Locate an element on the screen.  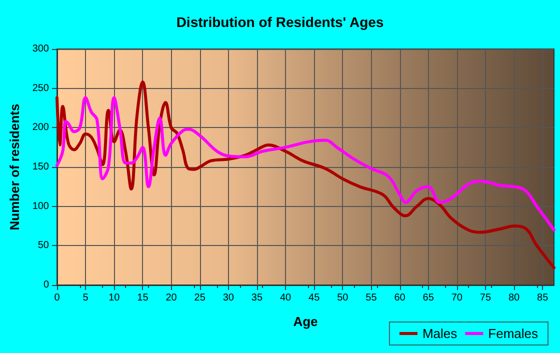
legend-label: Males is located at coordinates (440, 333).